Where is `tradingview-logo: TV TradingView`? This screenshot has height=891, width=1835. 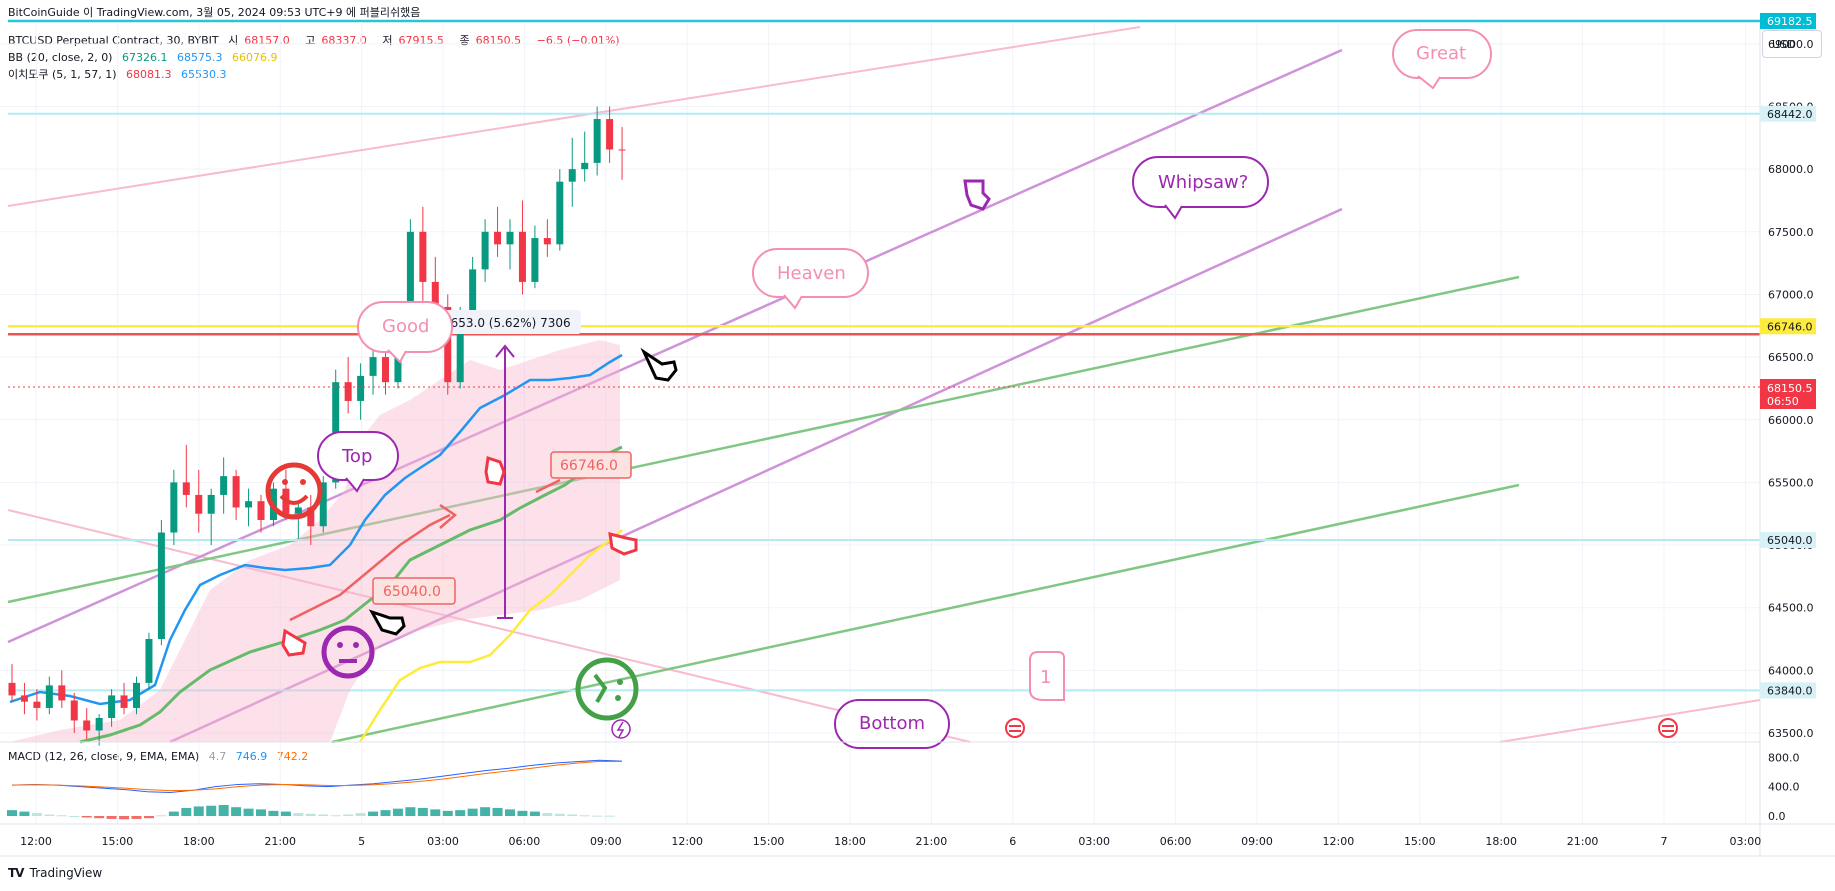 tradingview-logo: TV TradingView is located at coordinates (55, 873).